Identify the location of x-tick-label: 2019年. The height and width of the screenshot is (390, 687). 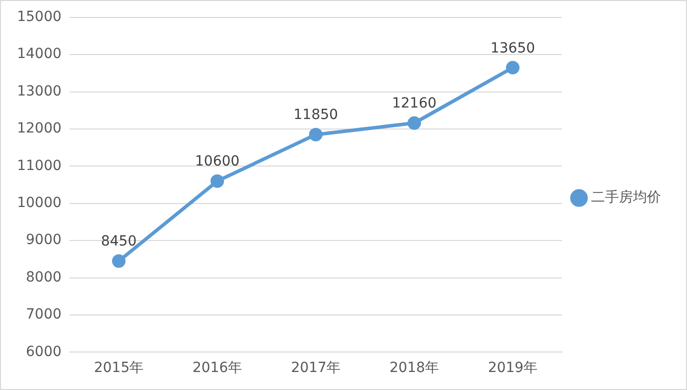
(513, 368).